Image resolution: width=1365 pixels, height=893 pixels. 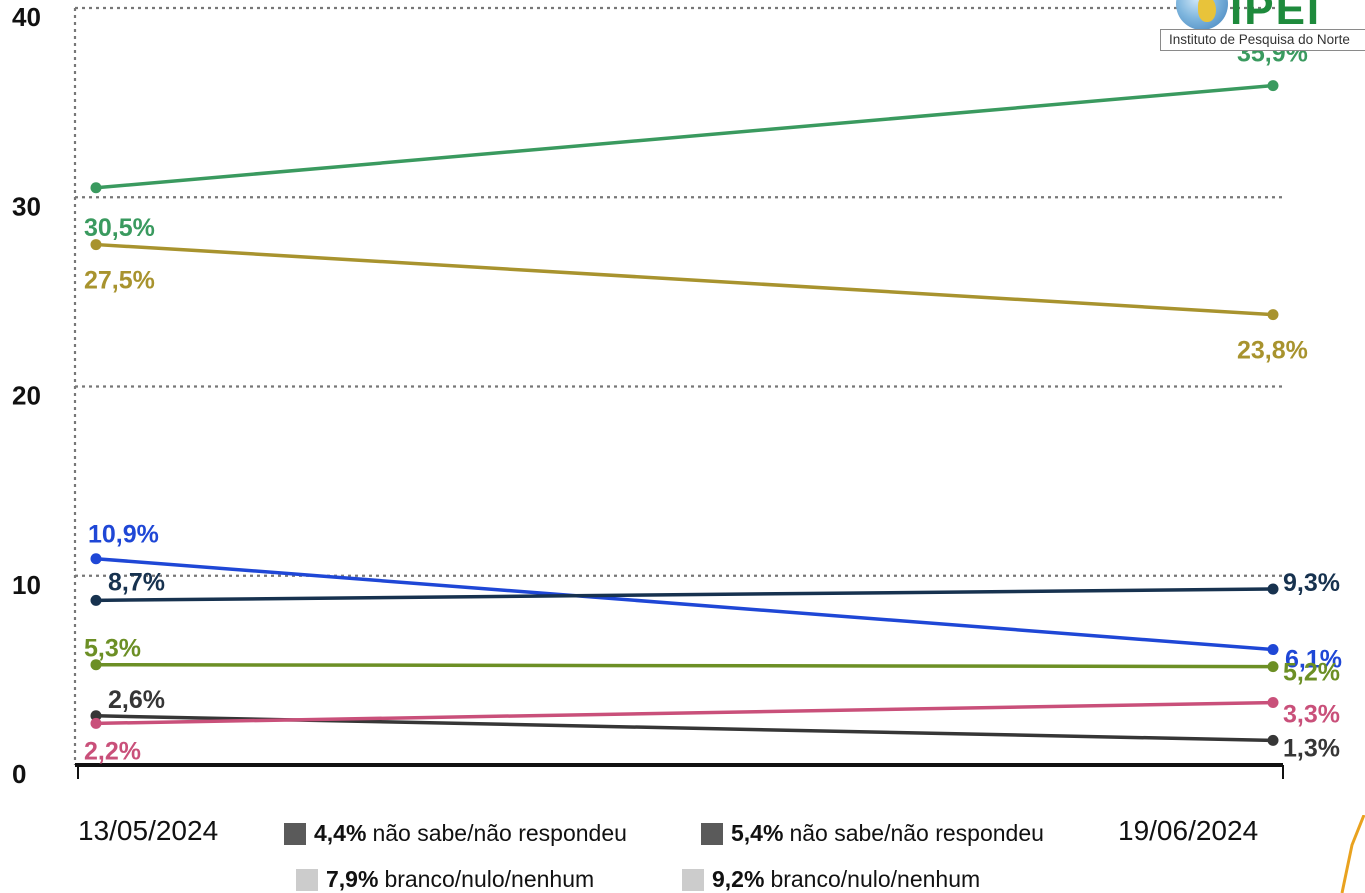 I want to click on legend-percent: 5,4%, so click(x=757, y=833).